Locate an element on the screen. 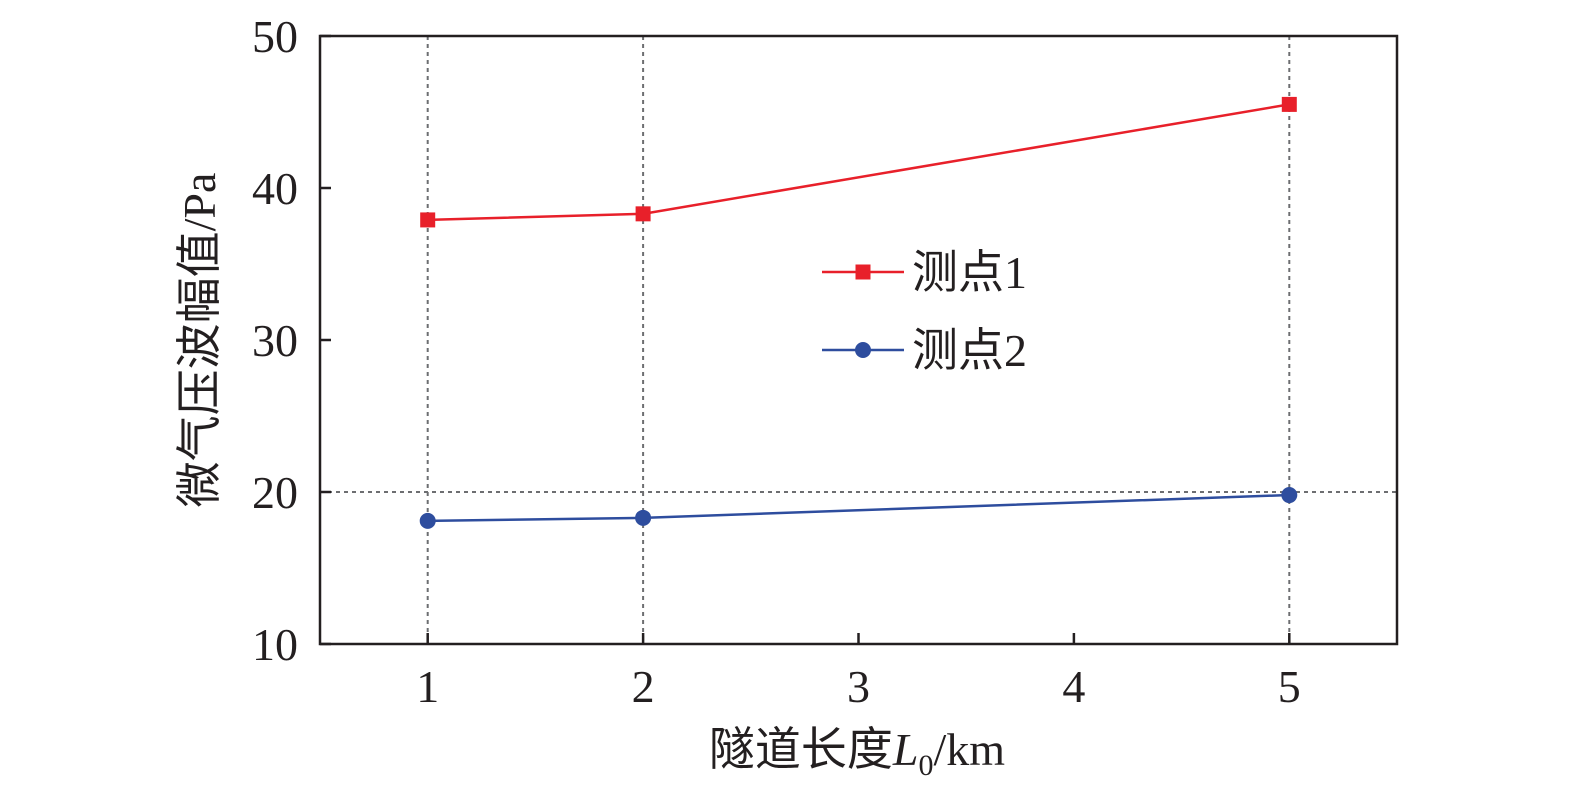  y-tick-label-20: 20 is located at coordinates (275, 492).